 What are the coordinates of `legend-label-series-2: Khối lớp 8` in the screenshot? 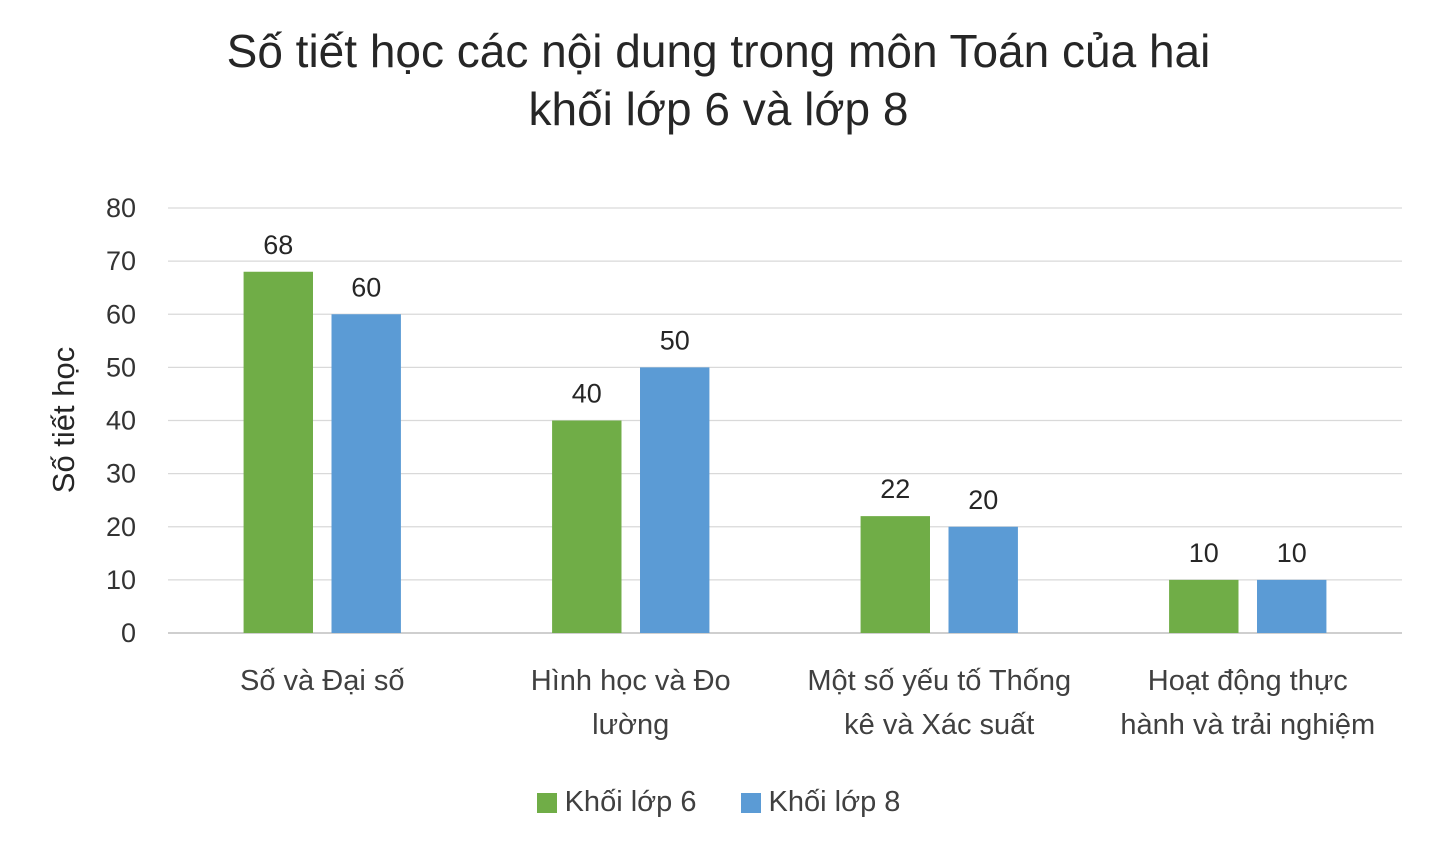 It's located at (834, 802).